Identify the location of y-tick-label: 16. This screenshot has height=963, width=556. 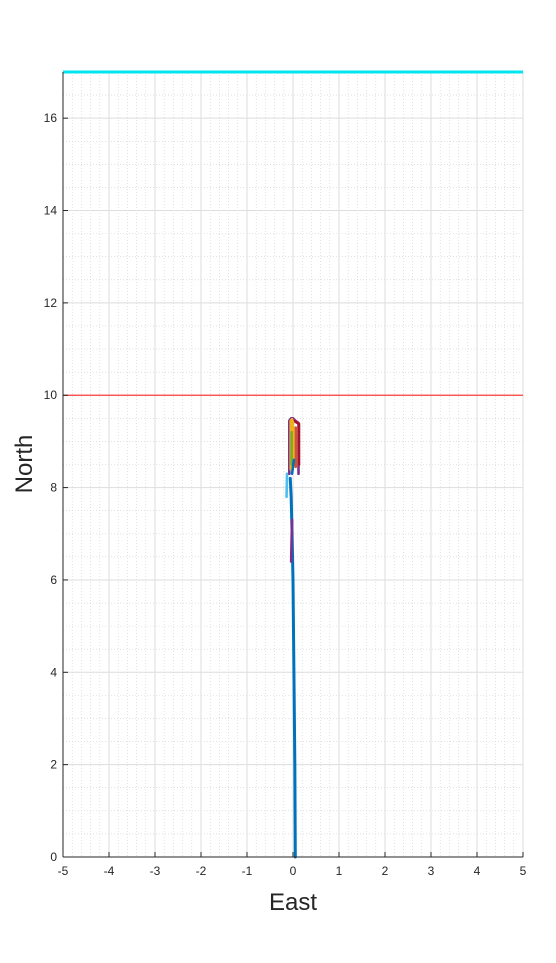
(51, 118).